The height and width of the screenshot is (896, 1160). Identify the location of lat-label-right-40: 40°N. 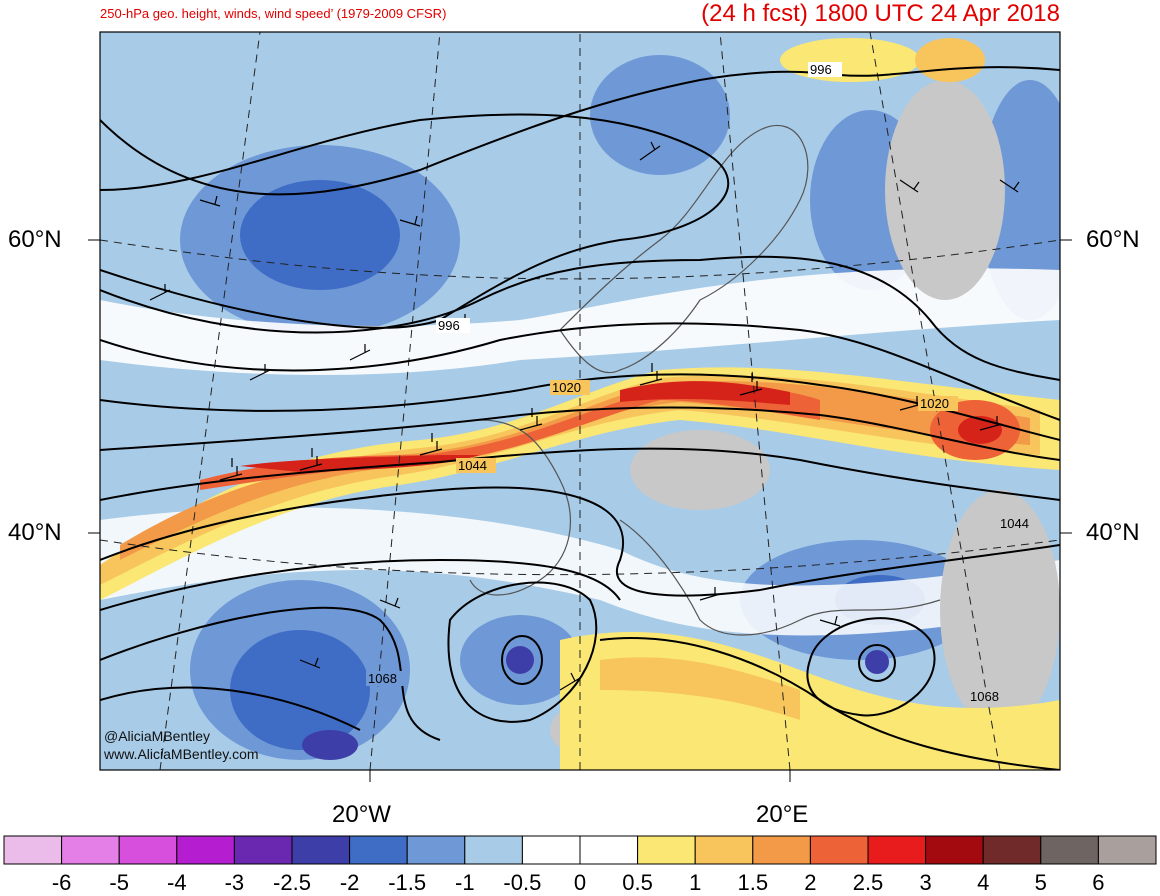
(1113, 532).